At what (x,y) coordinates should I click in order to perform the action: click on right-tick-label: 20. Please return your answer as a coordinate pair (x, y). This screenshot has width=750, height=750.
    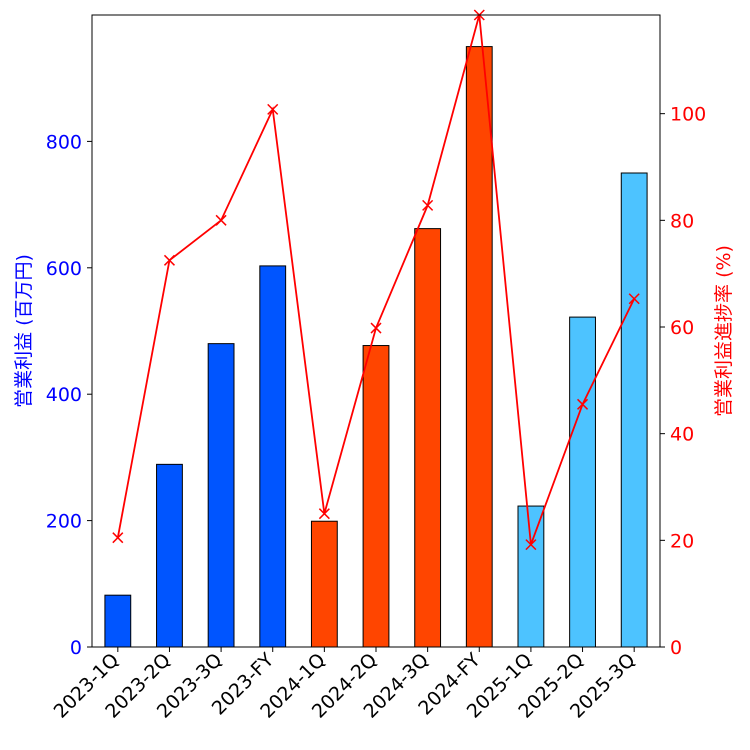
    Looking at the image, I should click on (682, 541).